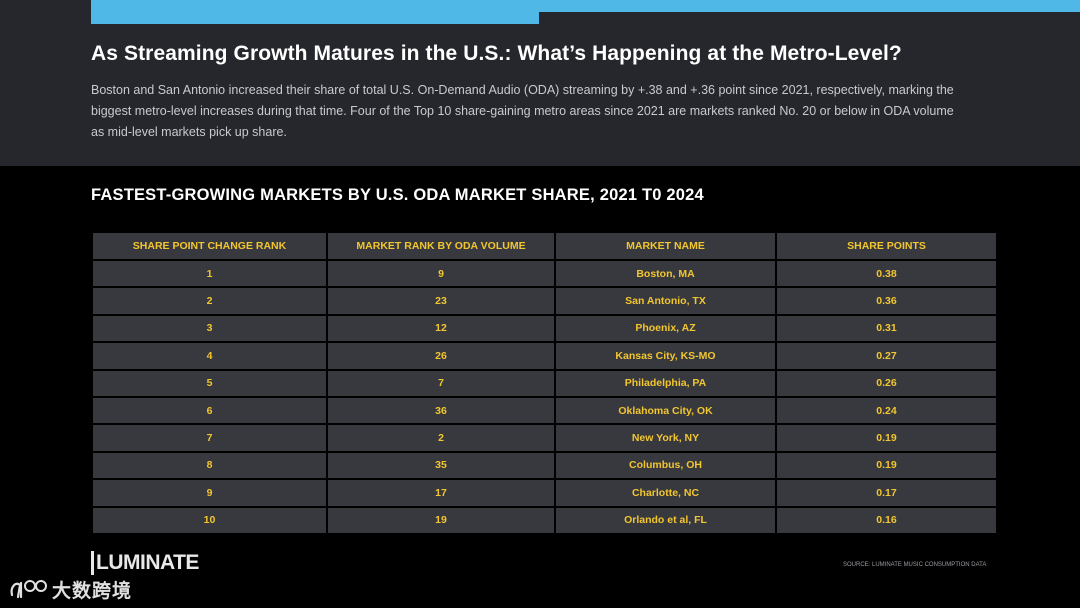 This screenshot has width=1080, height=608. I want to click on table-row: 8 35 Columbus, OH 0.19, so click(544, 465).